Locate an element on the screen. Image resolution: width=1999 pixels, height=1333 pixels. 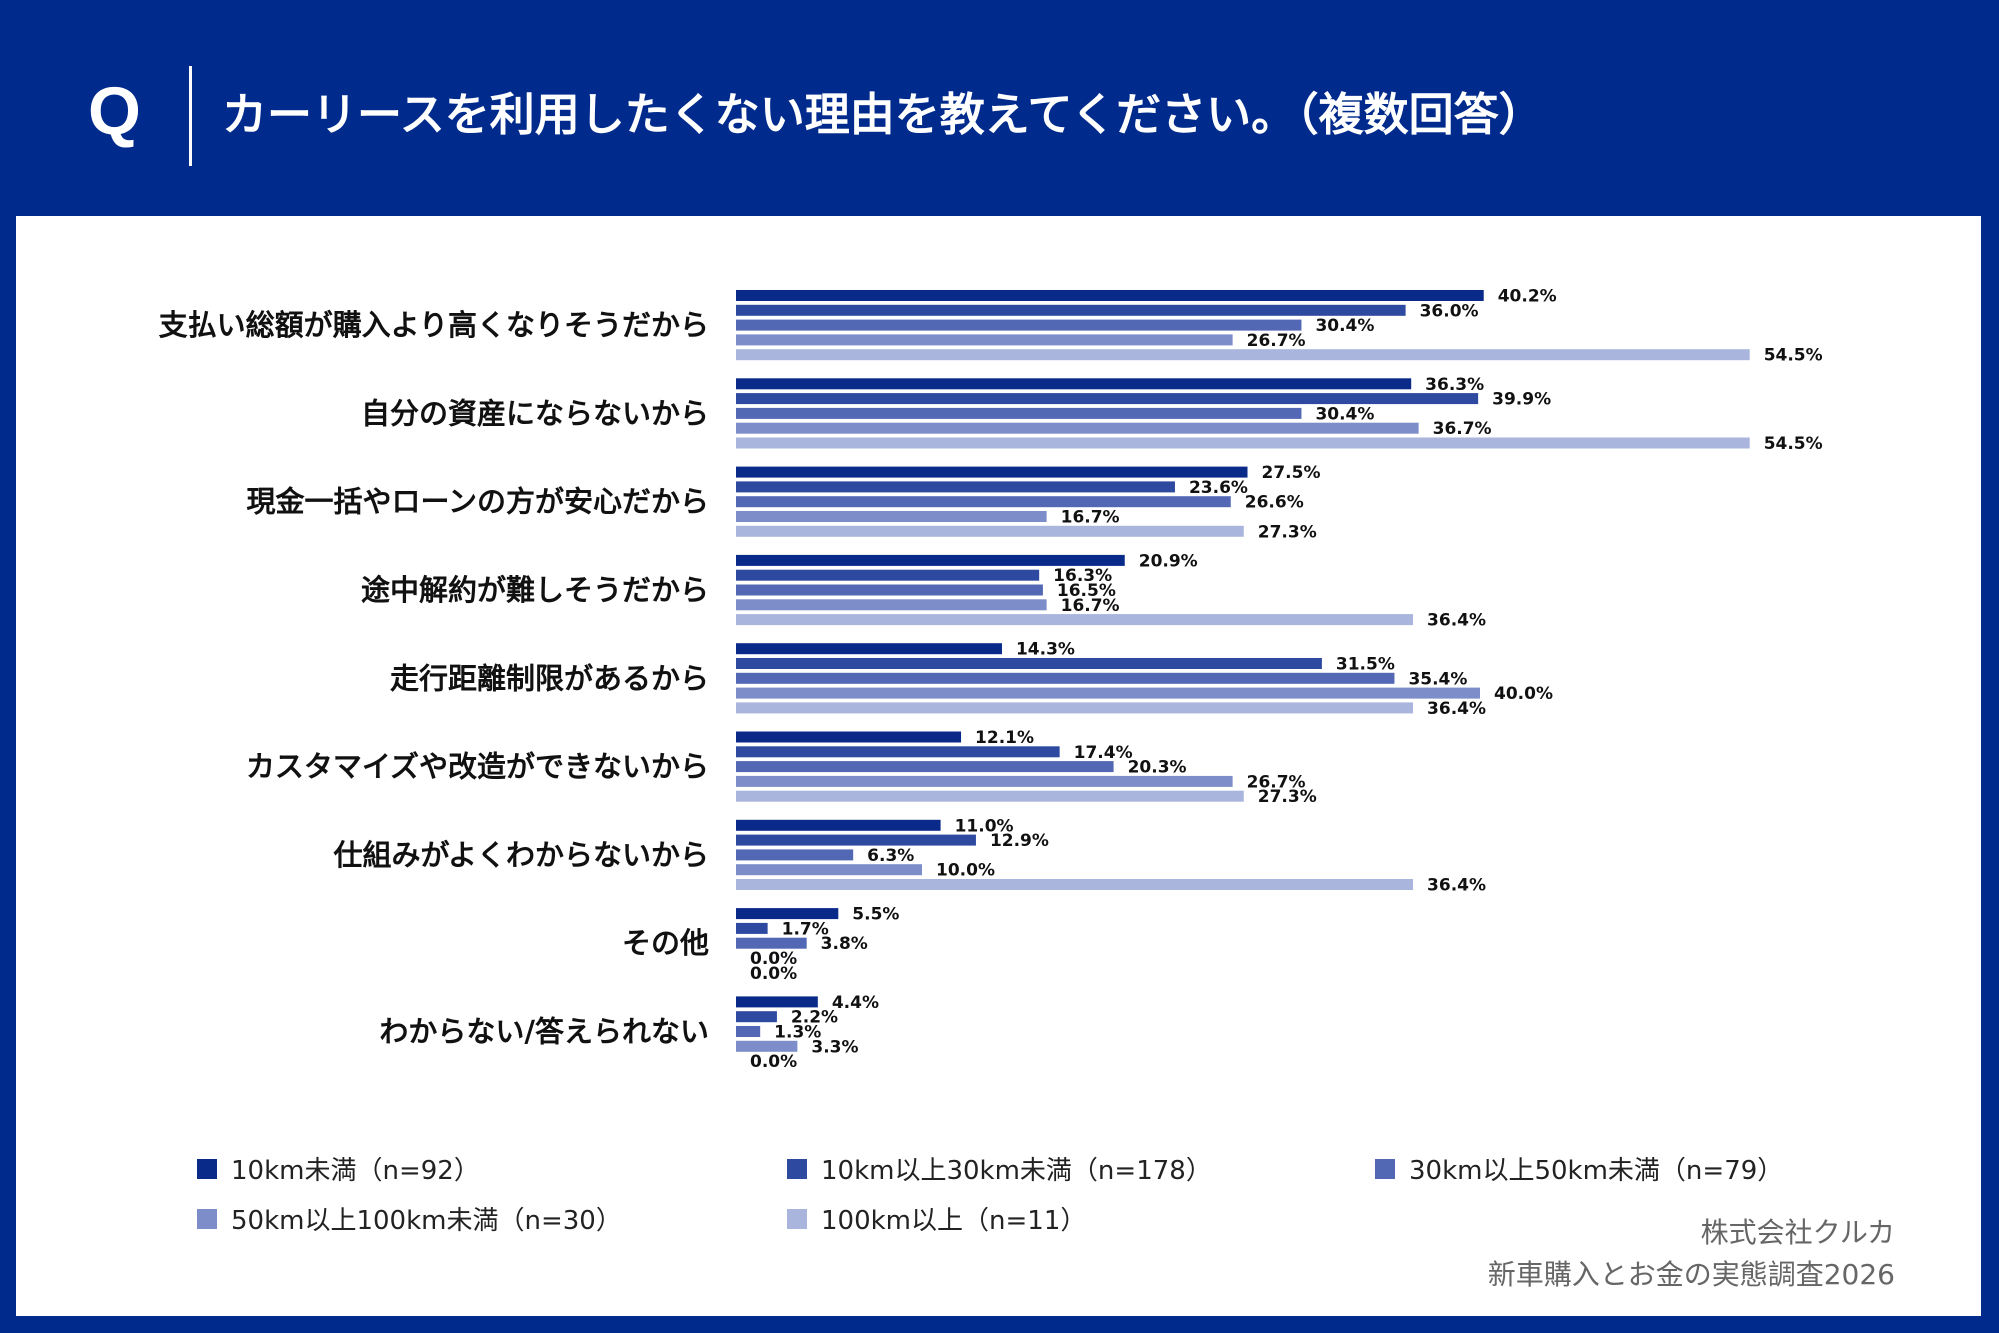
q-mark: Q is located at coordinates (114, 111).